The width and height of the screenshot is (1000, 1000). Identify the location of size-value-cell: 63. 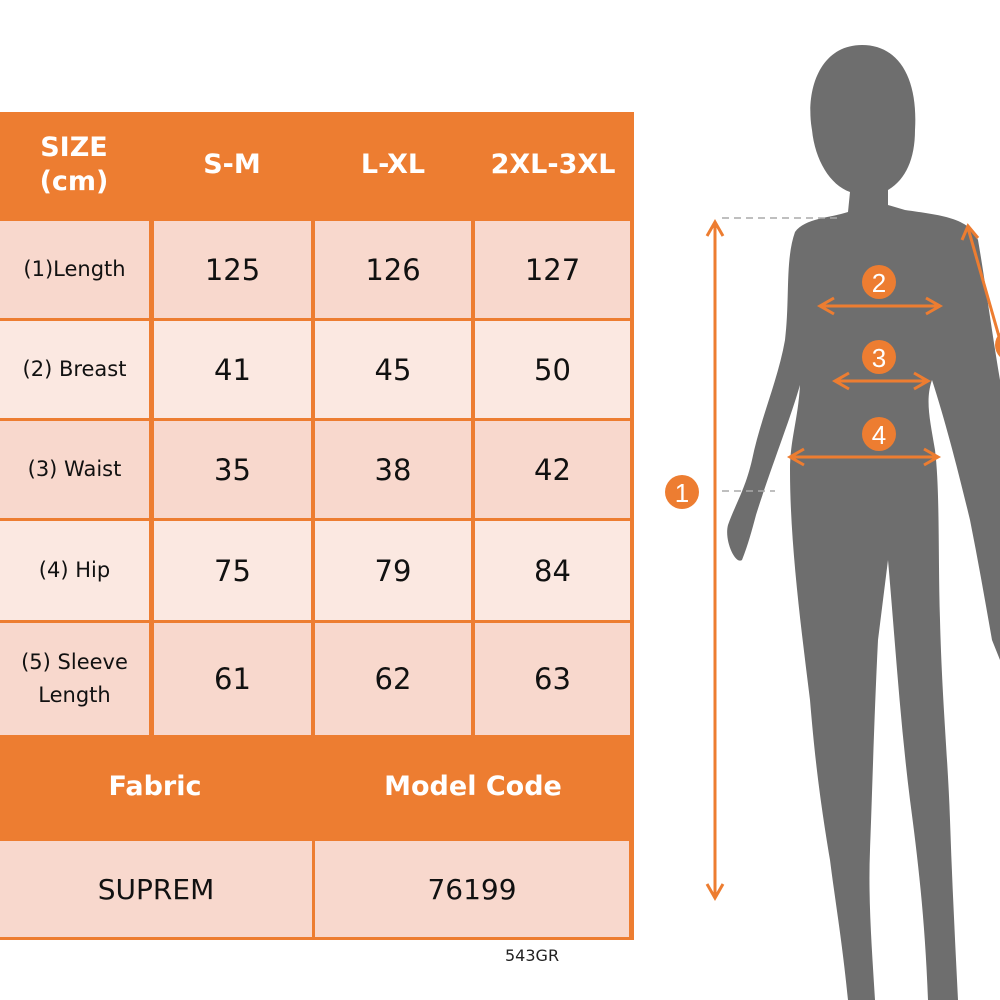
(552, 679).